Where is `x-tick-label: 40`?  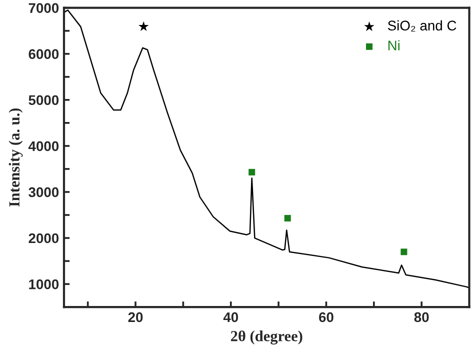
x-tick-label: 40 is located at coordinates (230, 317).